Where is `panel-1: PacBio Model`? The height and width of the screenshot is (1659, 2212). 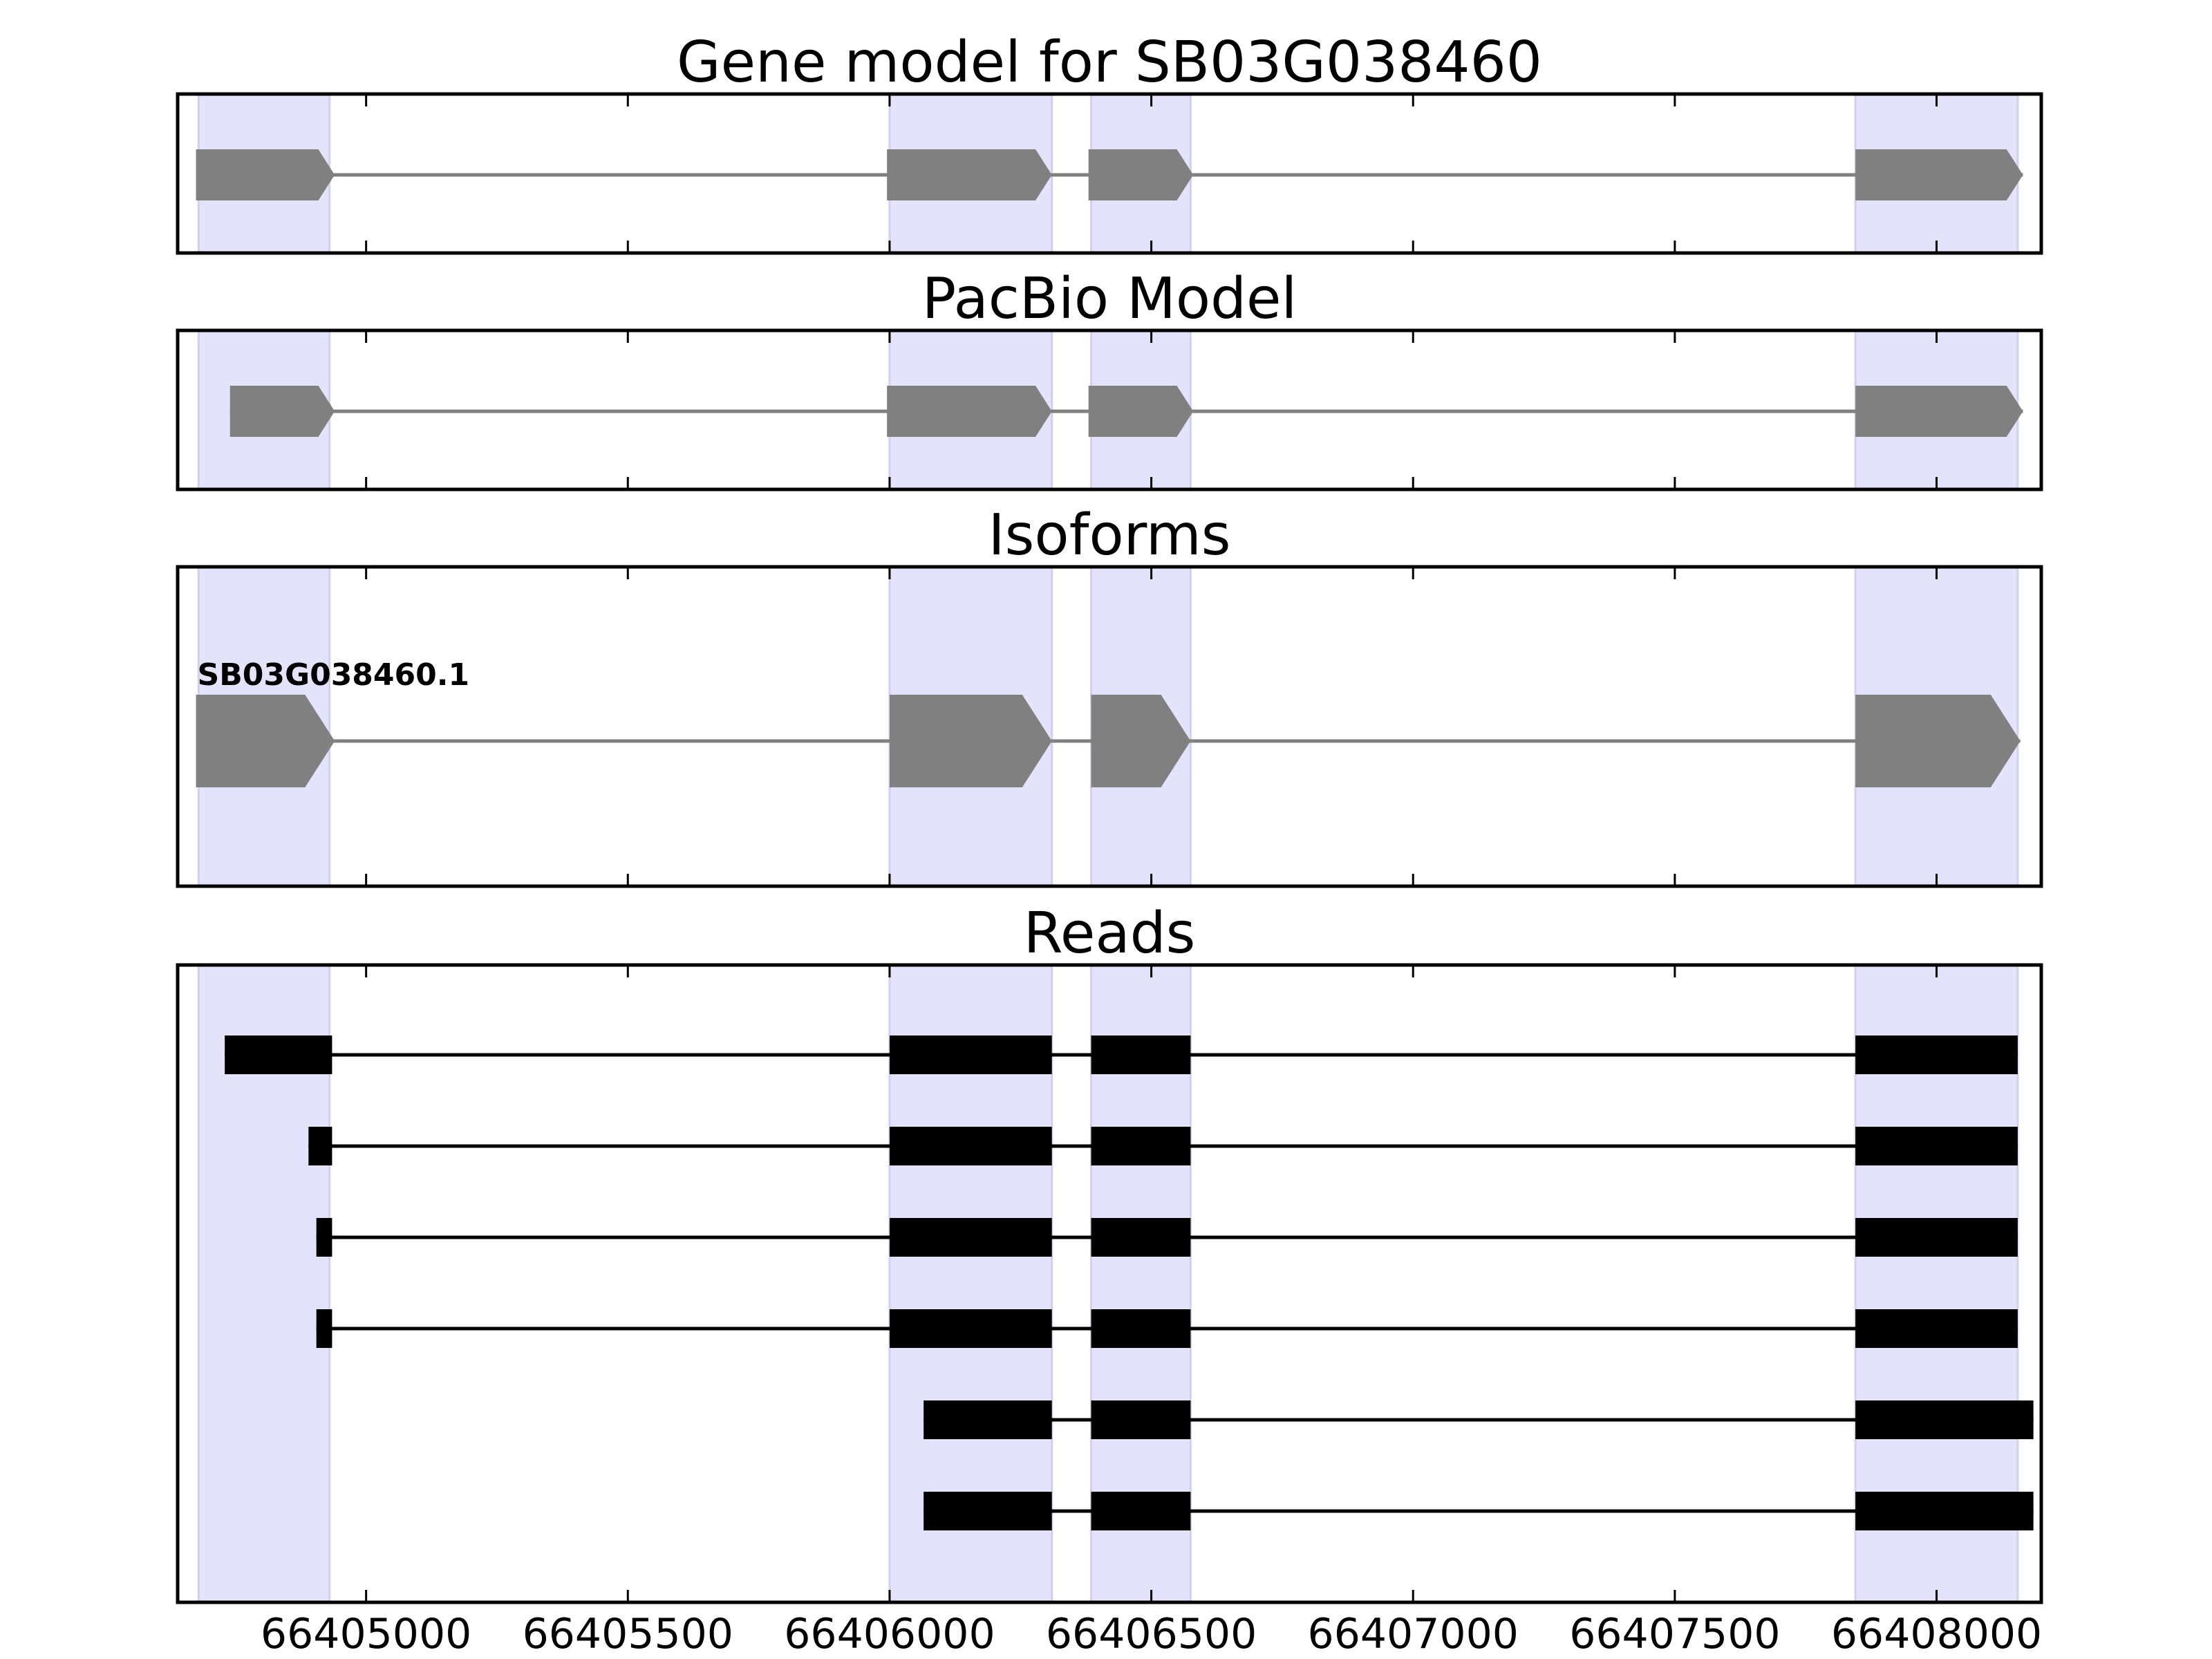
panel-1: PacBio Model is located at coordinates (1110, 378).